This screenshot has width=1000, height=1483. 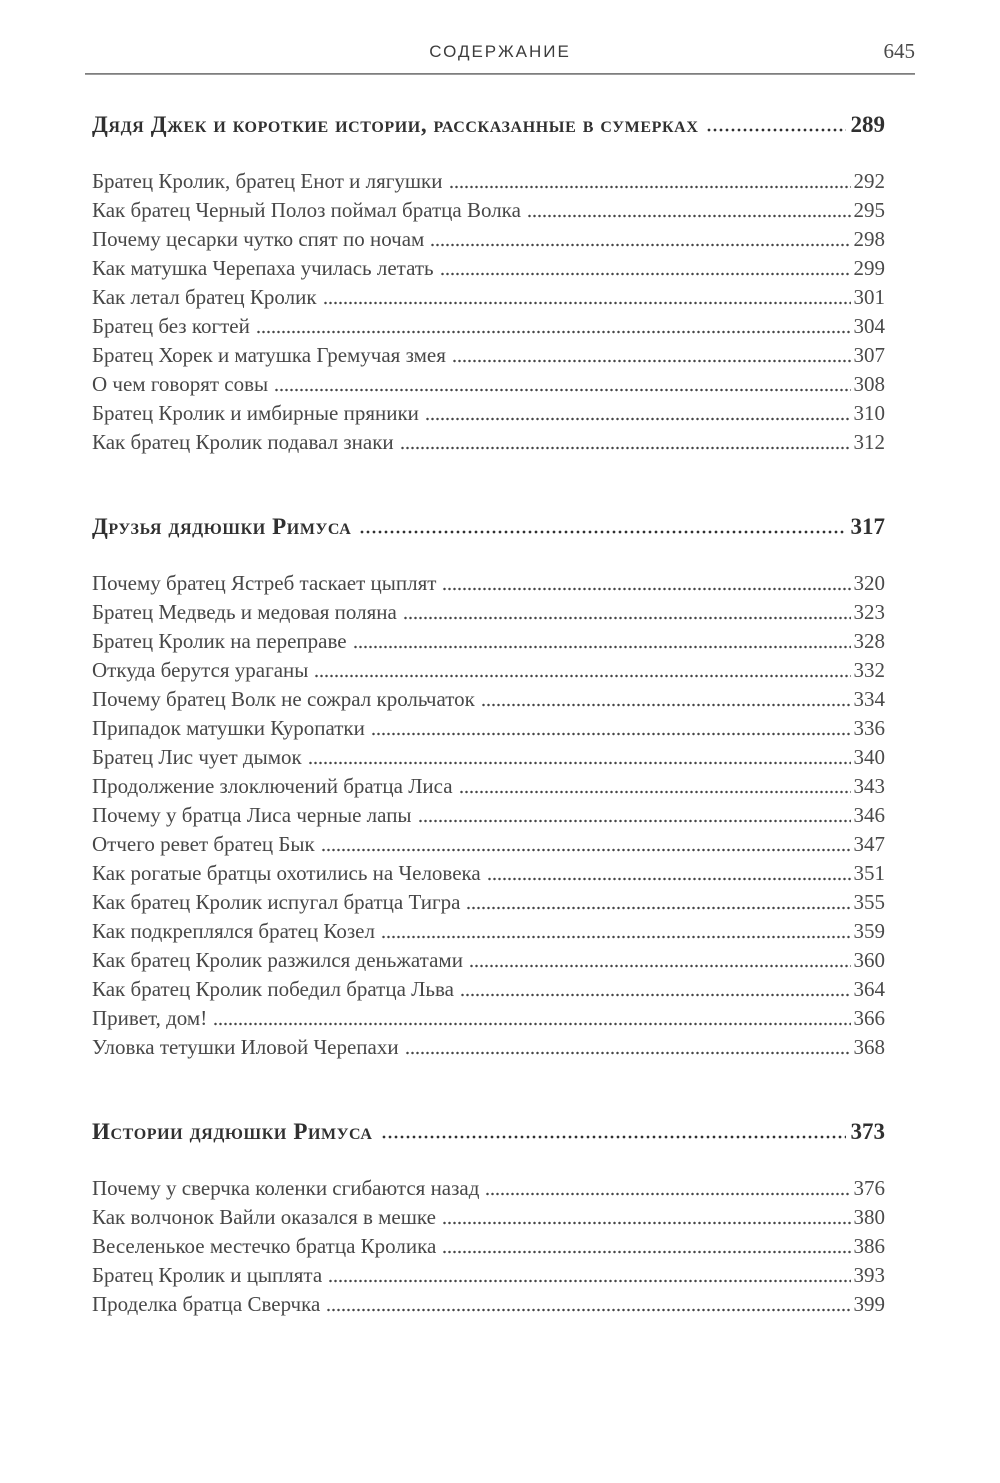 I want to click on entry-title: Как летал братец Кролик, so click(x=204, y=297).